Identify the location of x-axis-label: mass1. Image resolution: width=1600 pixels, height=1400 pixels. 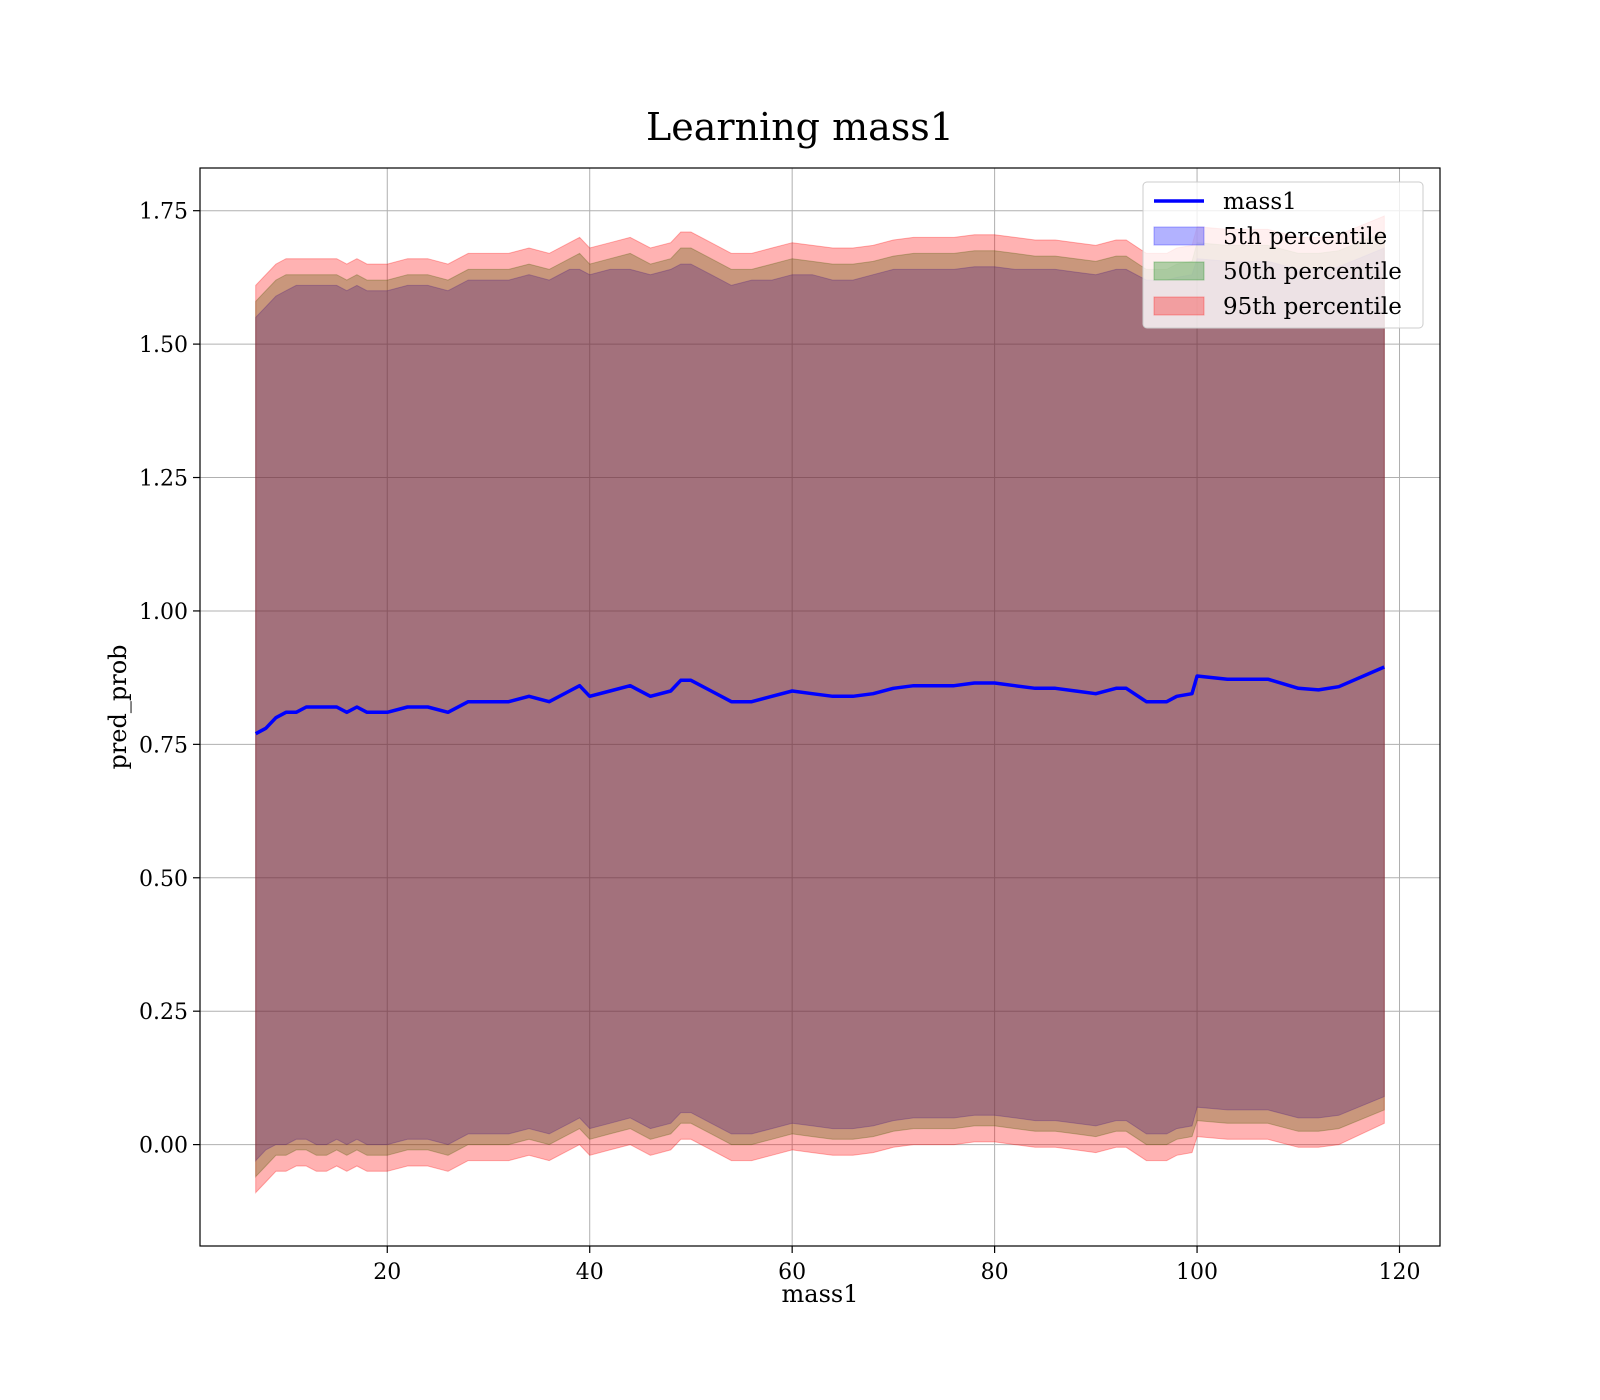
(820, 1294).